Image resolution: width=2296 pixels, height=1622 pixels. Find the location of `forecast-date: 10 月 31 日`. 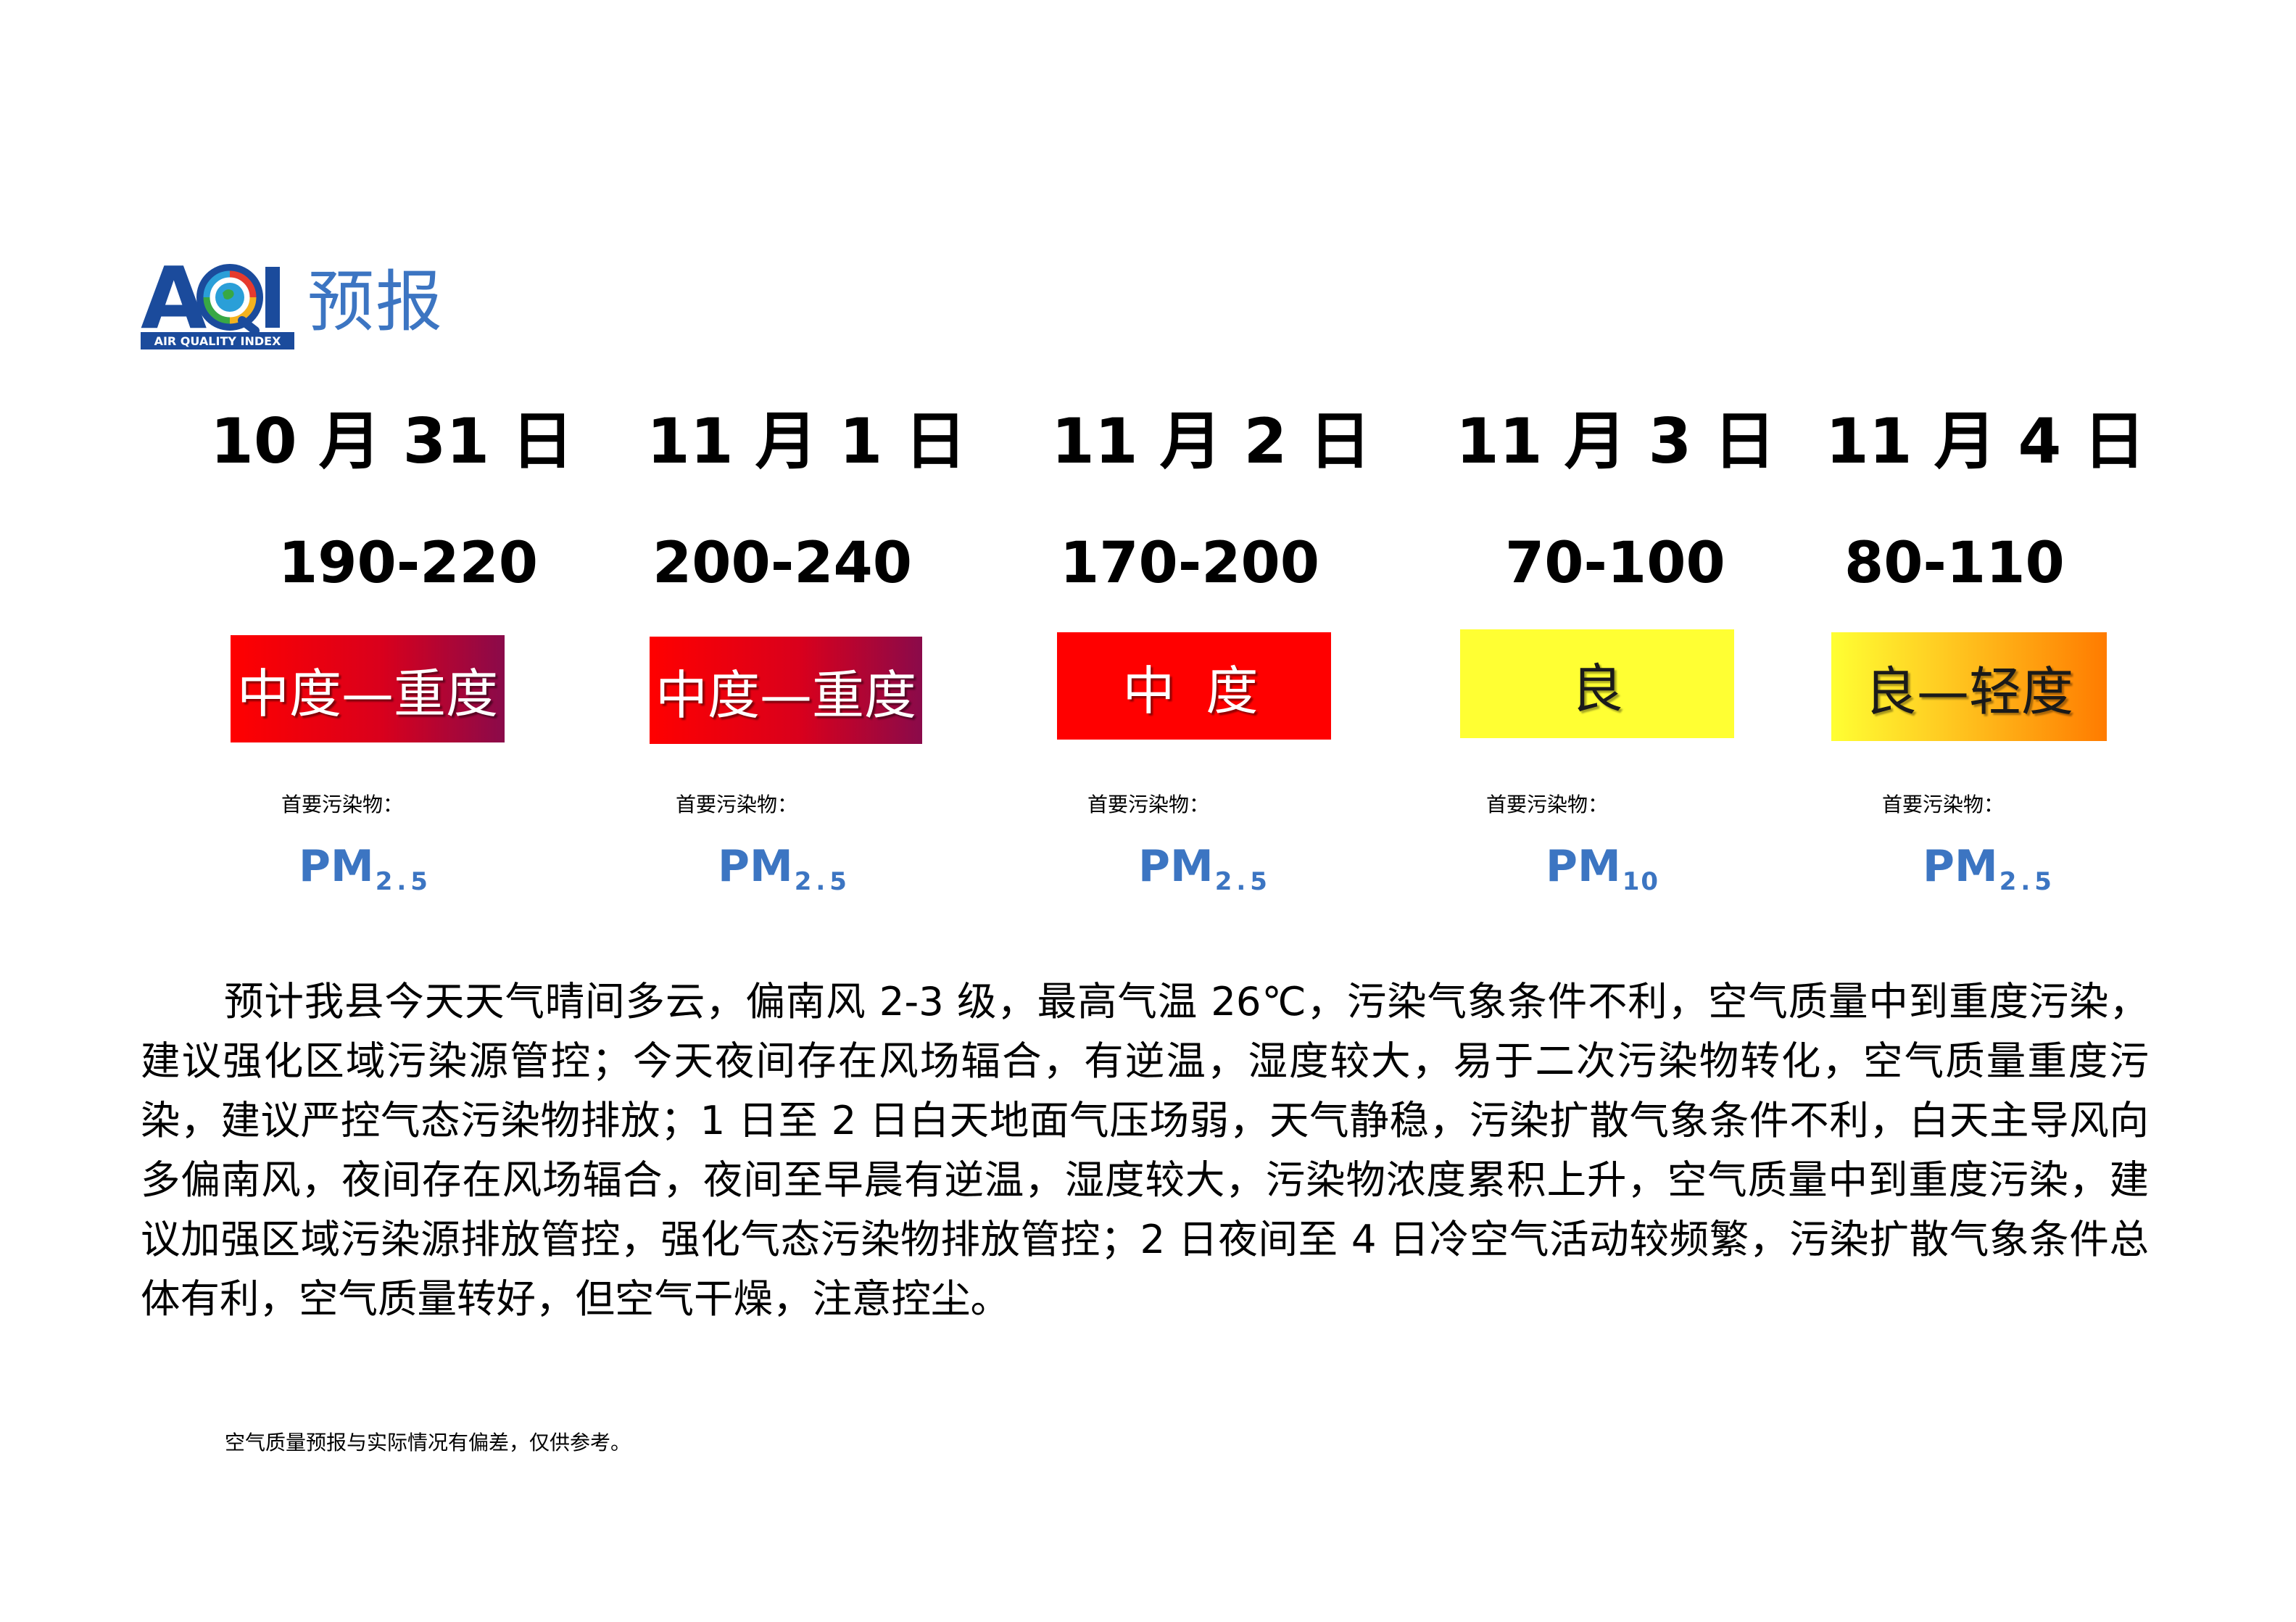

forecast-date: 10 月 31 日 is located at coordinates (392, 442).